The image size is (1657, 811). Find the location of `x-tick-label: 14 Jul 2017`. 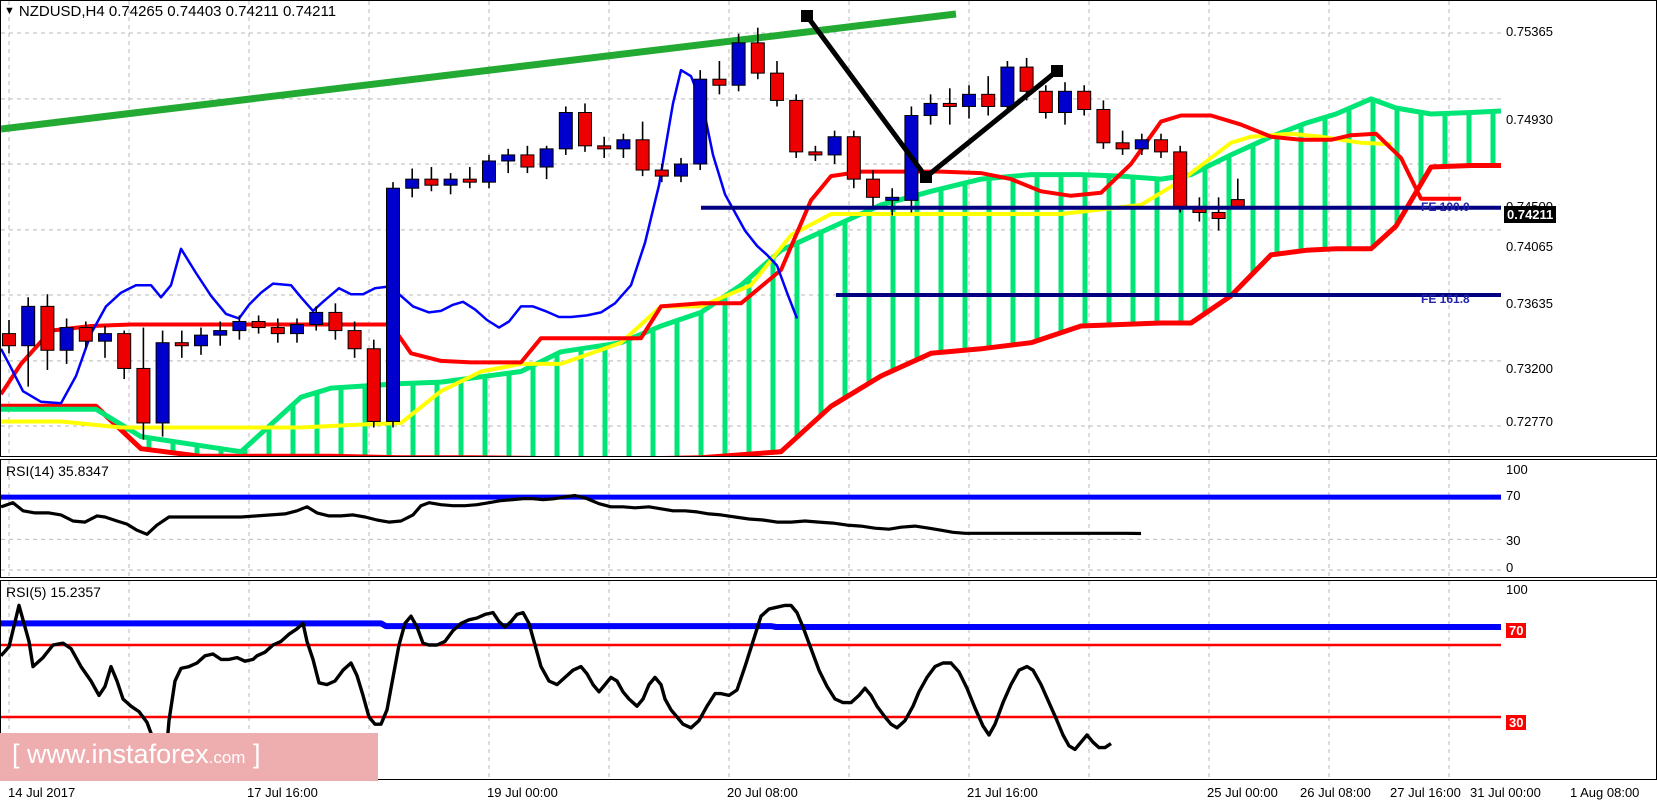

x-tick-label: 14 Jul 2017 is located at coordinates (42, 792).